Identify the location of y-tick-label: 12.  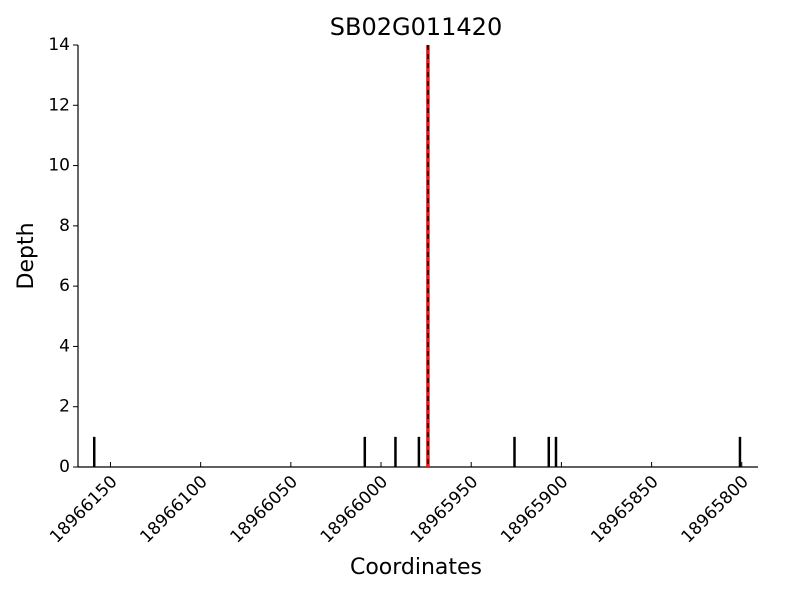
(59, 105).